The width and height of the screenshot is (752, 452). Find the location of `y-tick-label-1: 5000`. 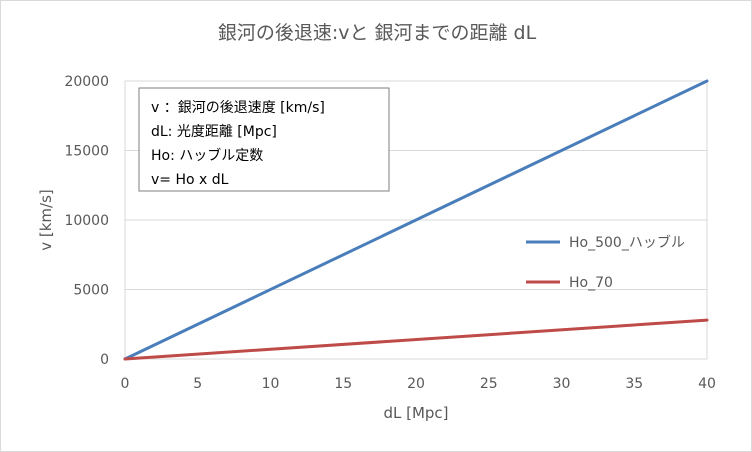

y-tick-label-1: 5000 is located at coordinates (91, 291).